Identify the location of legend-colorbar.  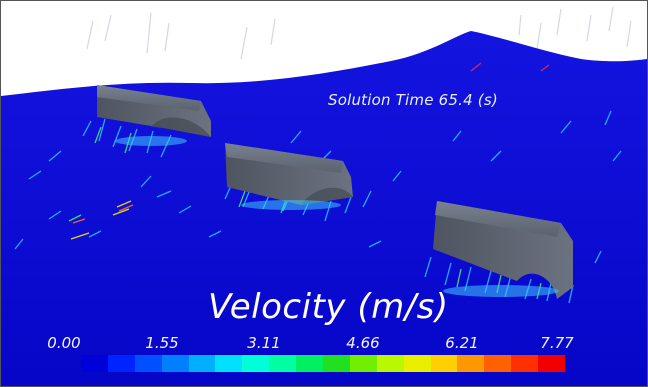
(323, 363).